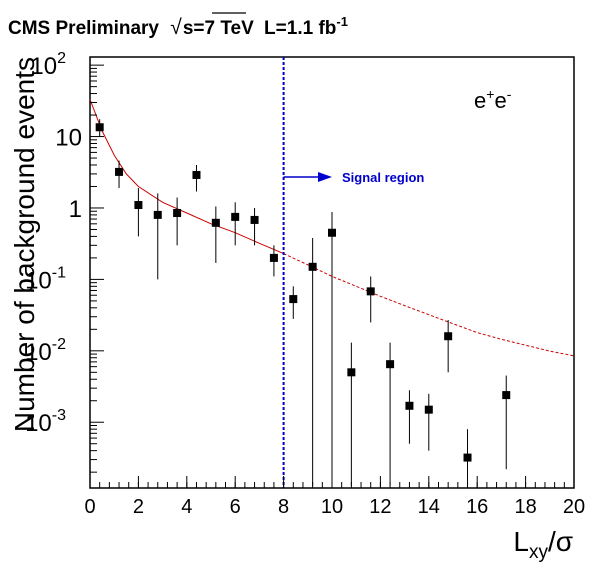 The height and width of the screenshot is (572, 596). What do you see at coordinates (186, 177) in the screenshot?
I see `fit-curve-solid` at bounding box center [186, 177].